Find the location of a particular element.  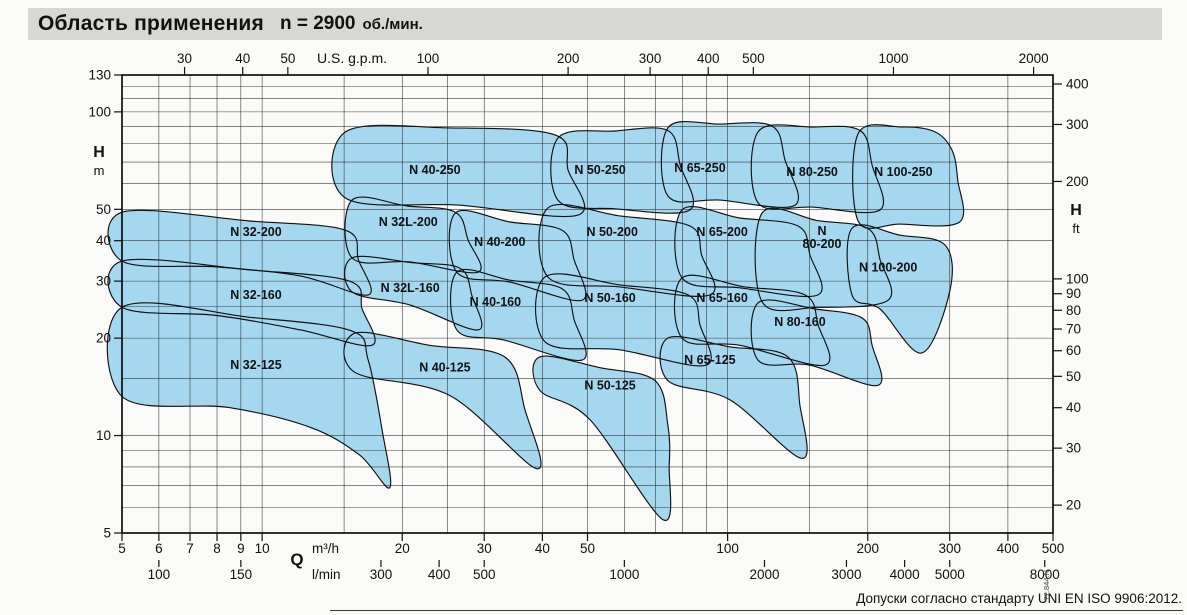

region-label-n-40-250: N 40-250 is located at coordinates (434, 170).